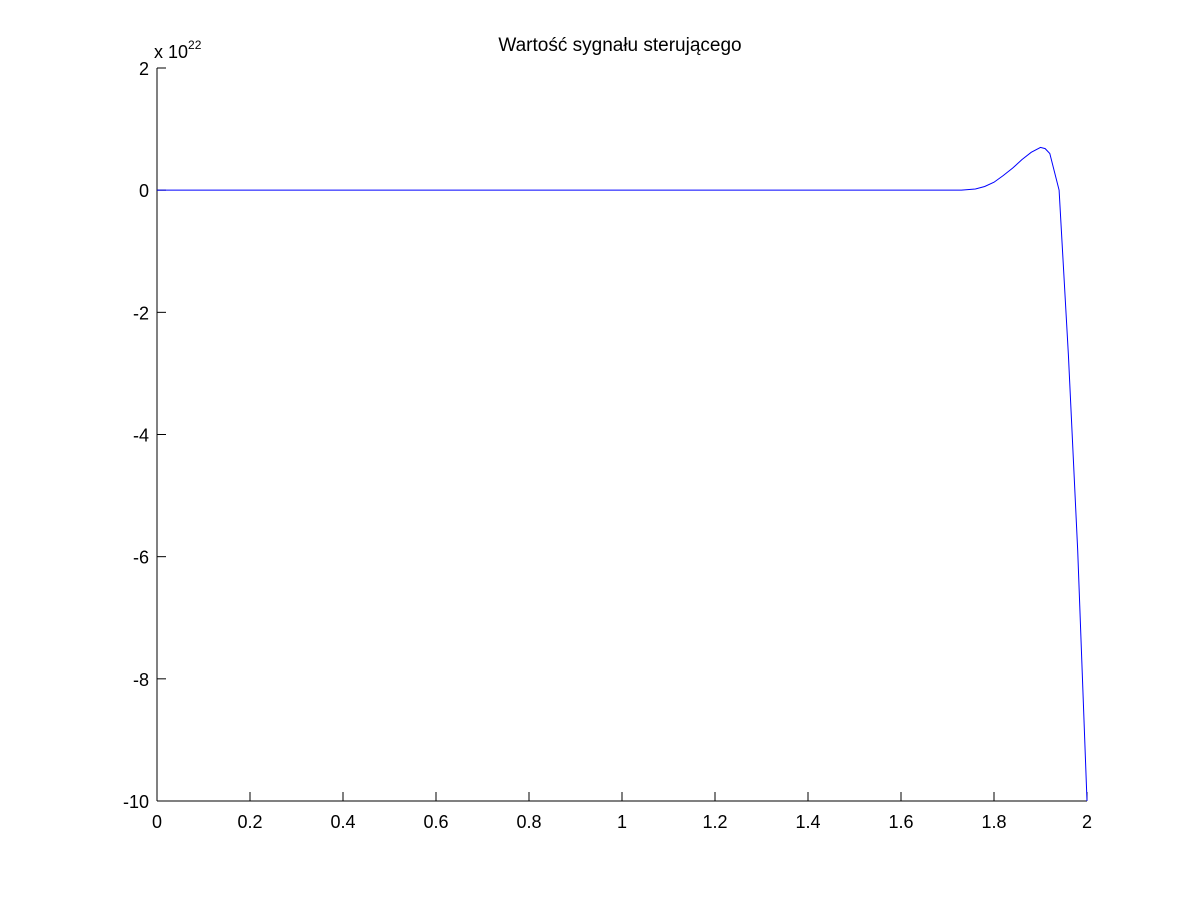  What do you see at coordinates (342, 822) in the screenshot?
I see `x-tick-label: 0.4` at bounding box center [342, 822].